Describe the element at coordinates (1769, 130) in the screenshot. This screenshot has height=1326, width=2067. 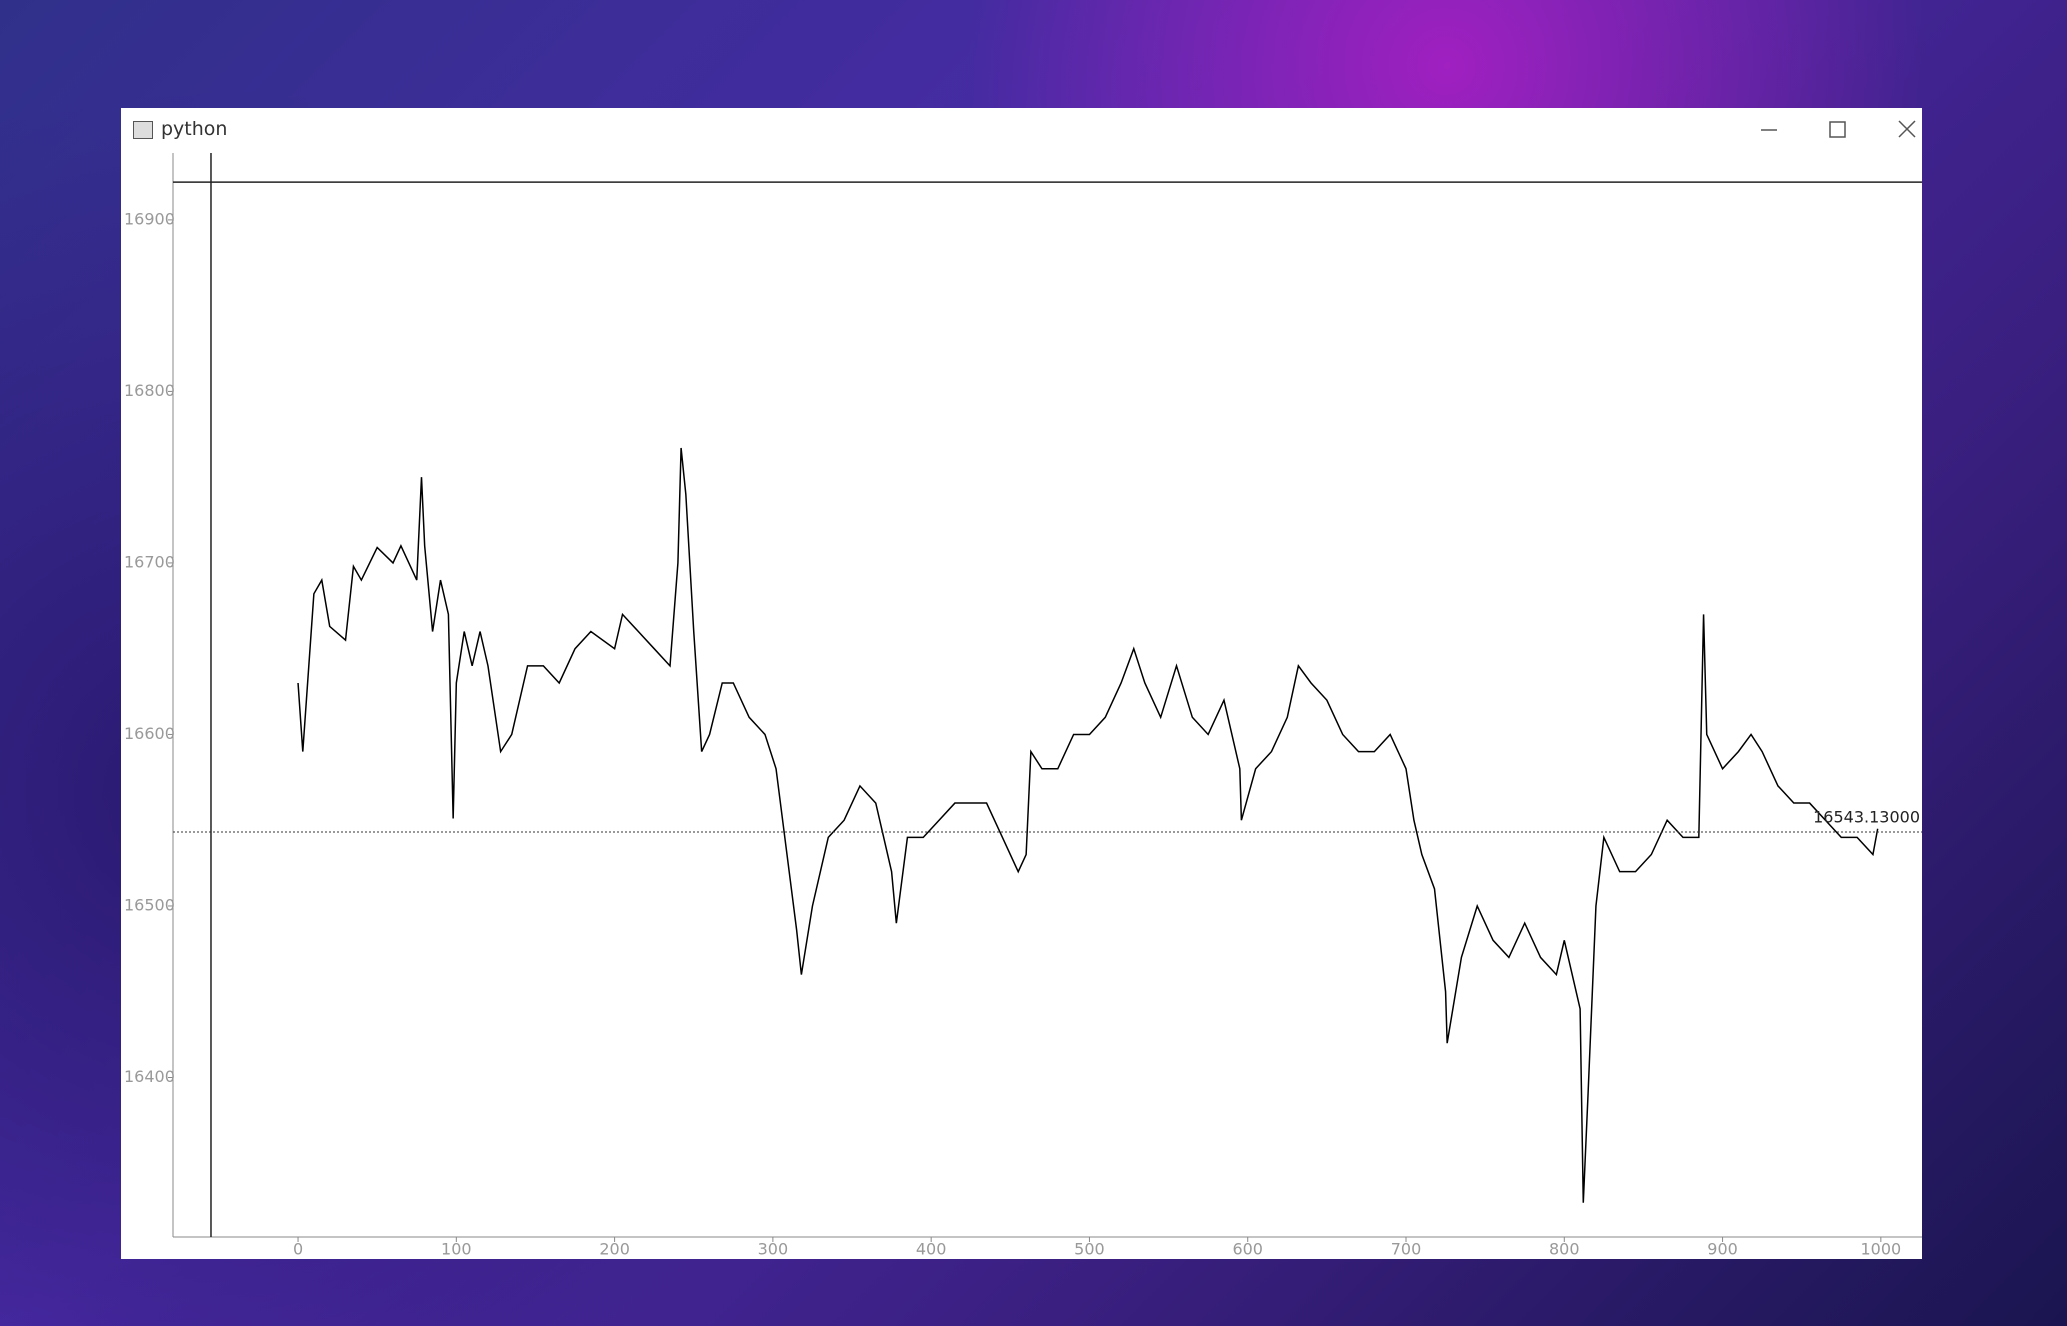
I see `minimize-button` at that location.